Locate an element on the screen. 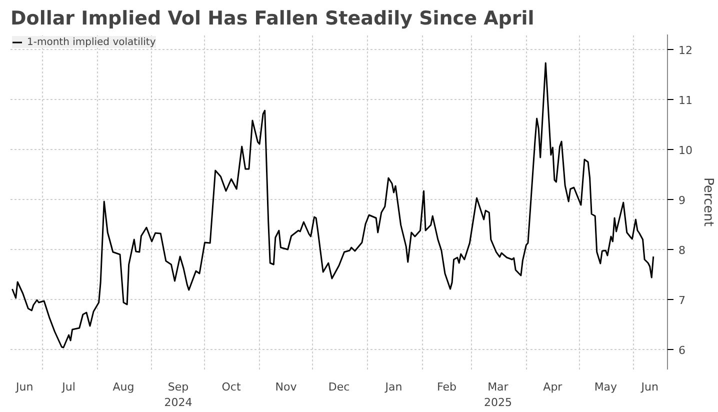 The image size is (718, 412). x-tick-label: Apr is located at coordinates (553, 387).